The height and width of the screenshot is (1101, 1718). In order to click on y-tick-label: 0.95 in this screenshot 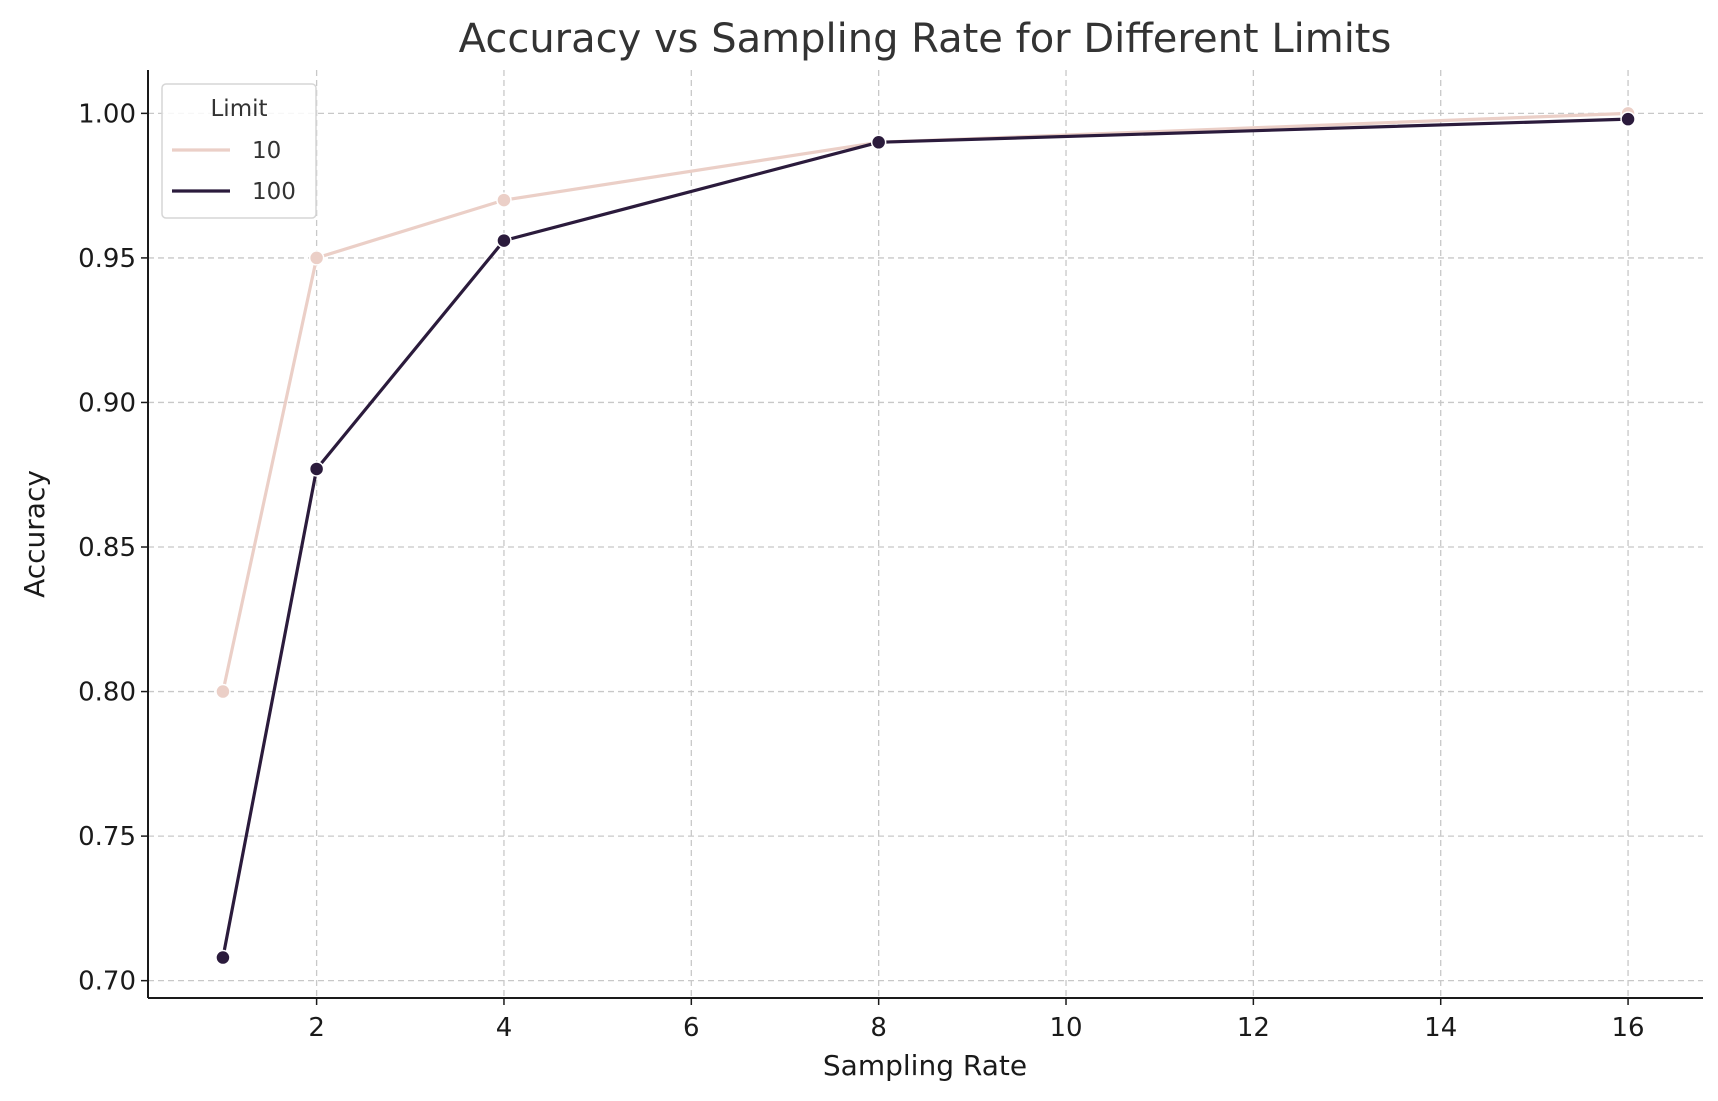, I will do `click(107, 259)`.